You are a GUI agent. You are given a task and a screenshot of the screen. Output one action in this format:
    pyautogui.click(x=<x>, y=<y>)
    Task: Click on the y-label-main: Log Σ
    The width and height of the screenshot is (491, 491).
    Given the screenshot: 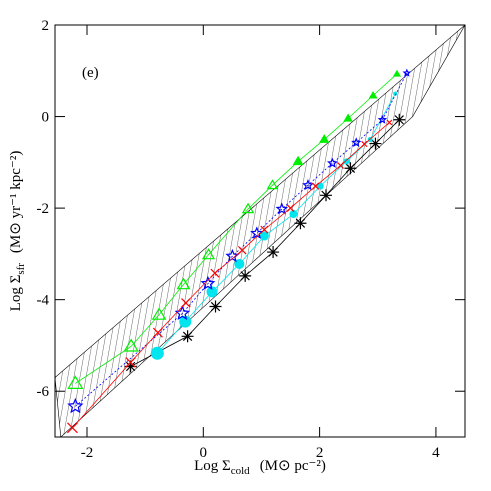 What is the action you would take?
    pyautogui.click(x=16, y=293)
    